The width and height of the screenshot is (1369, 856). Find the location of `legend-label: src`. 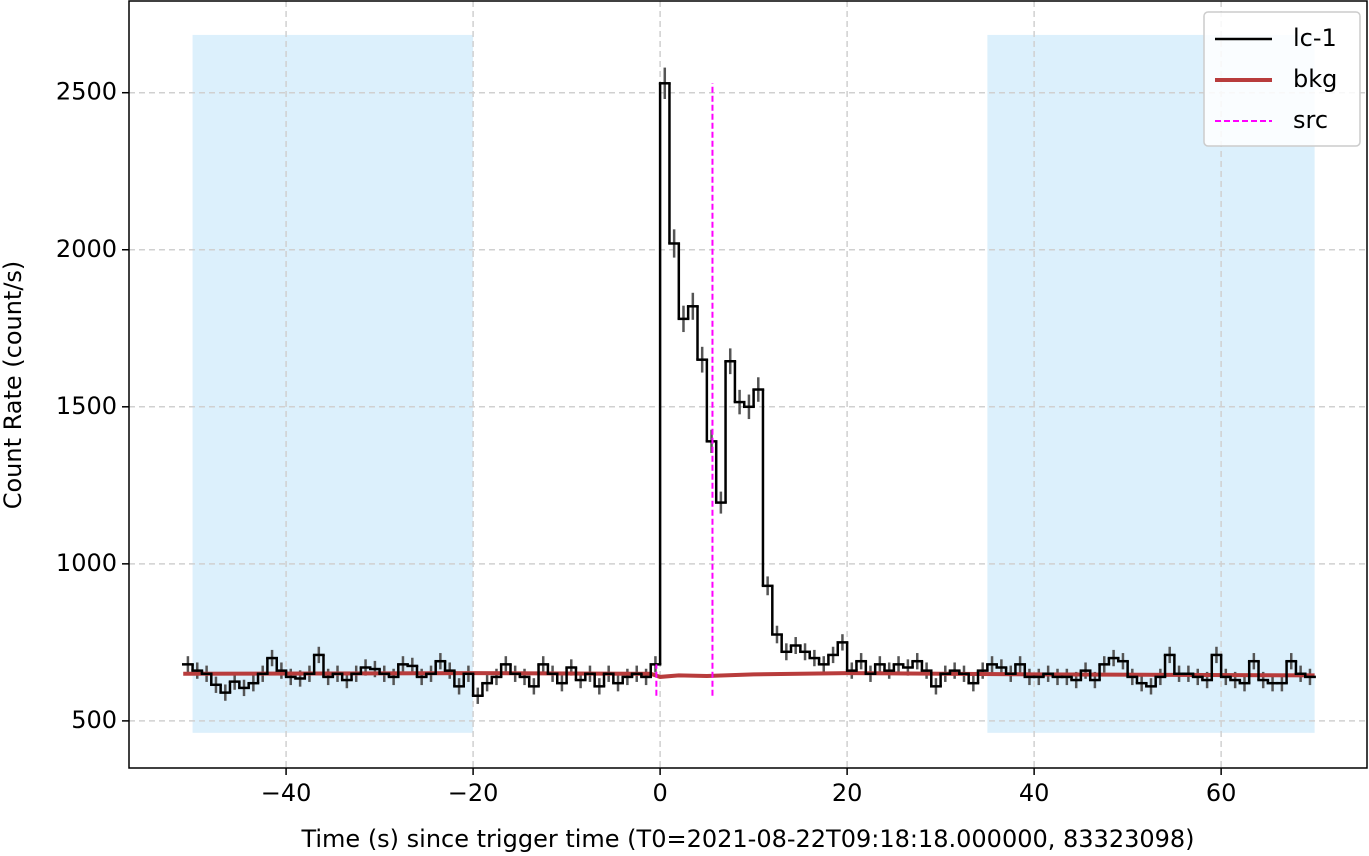

legend-label: src is located at coordinates (1310, 120).